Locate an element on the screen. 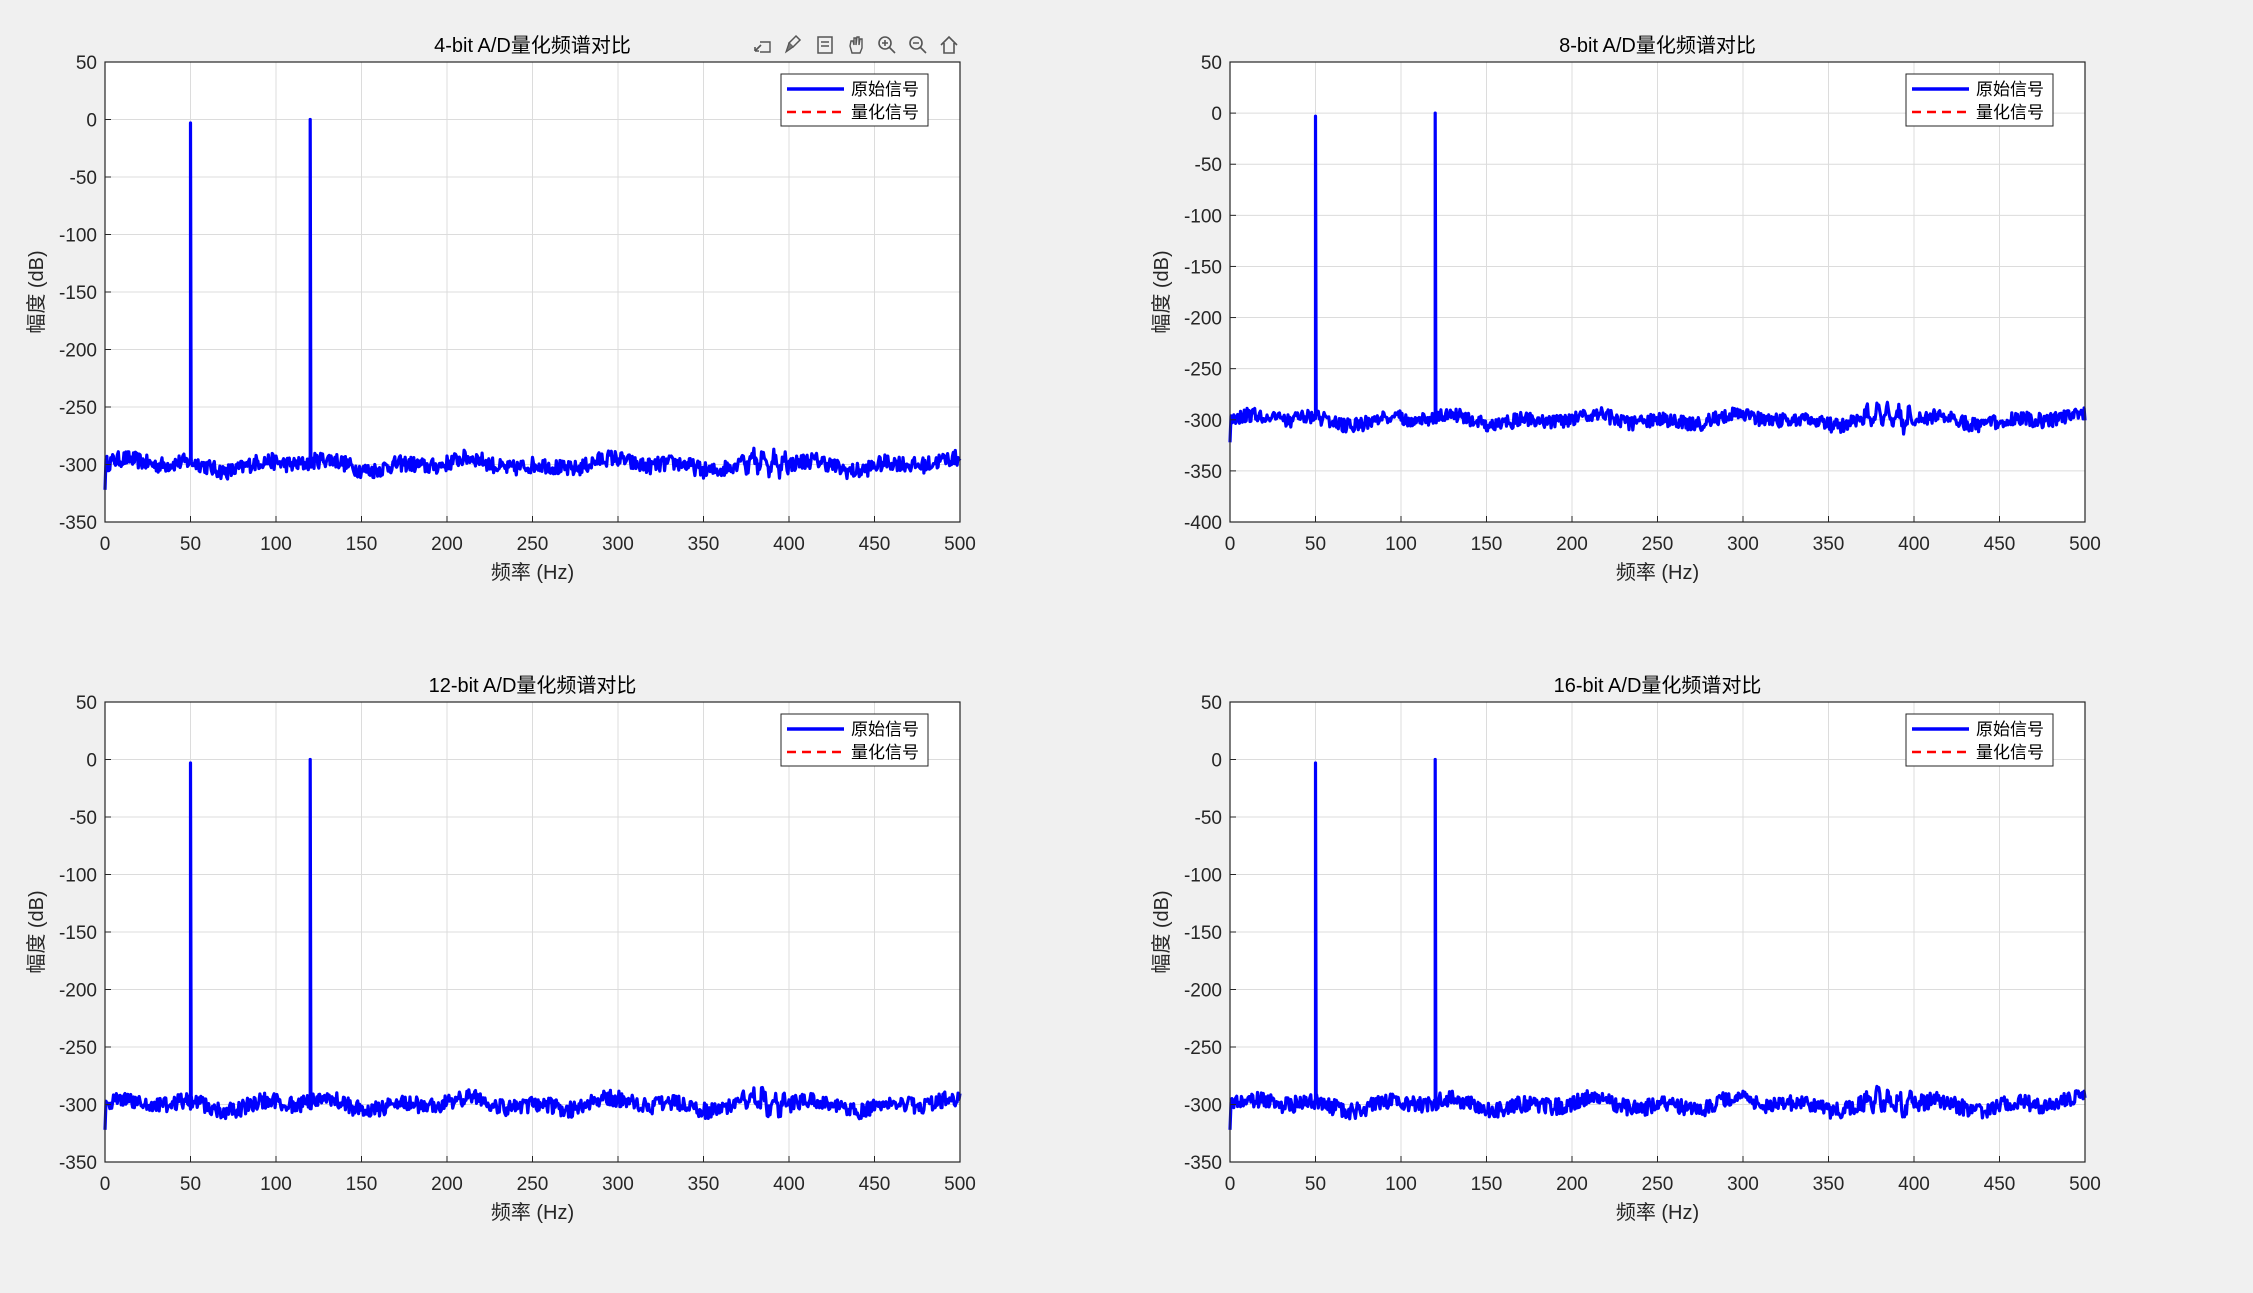  pan-hand-icon is located at coordinates (855, 45).